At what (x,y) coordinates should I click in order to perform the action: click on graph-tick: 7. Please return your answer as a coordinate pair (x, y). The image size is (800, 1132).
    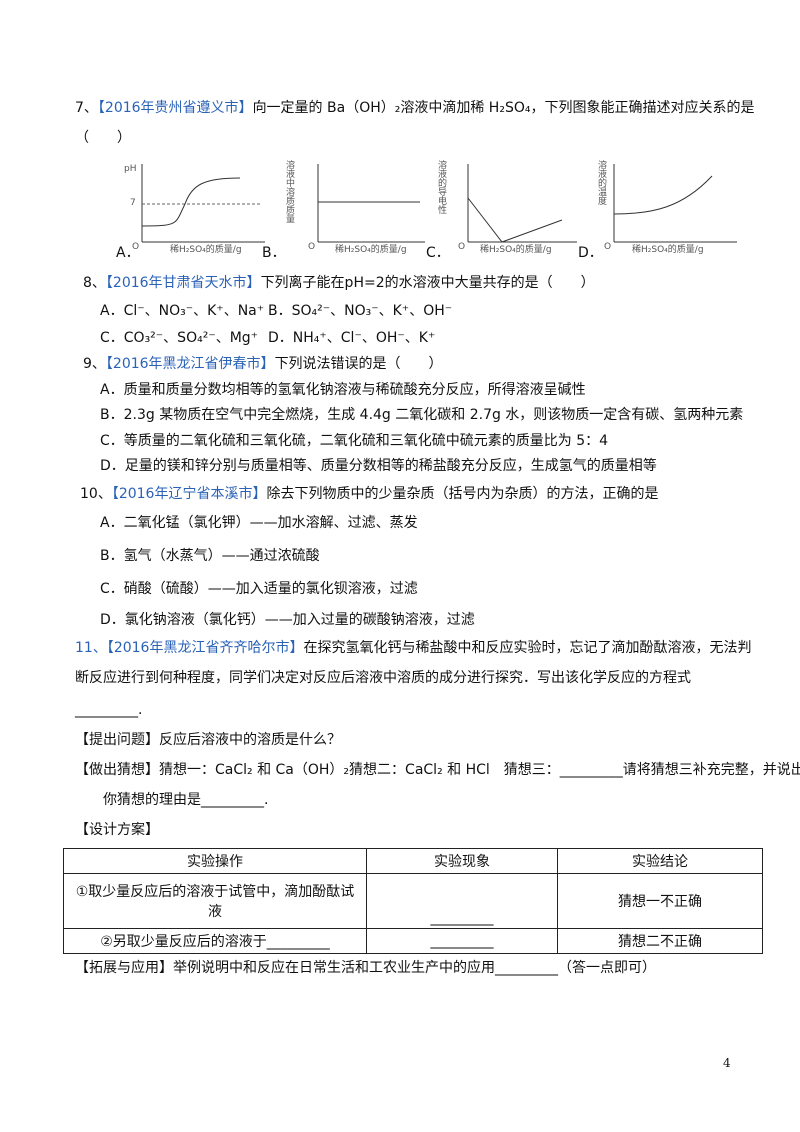
    Looking at the image, I should click on (133, 203).